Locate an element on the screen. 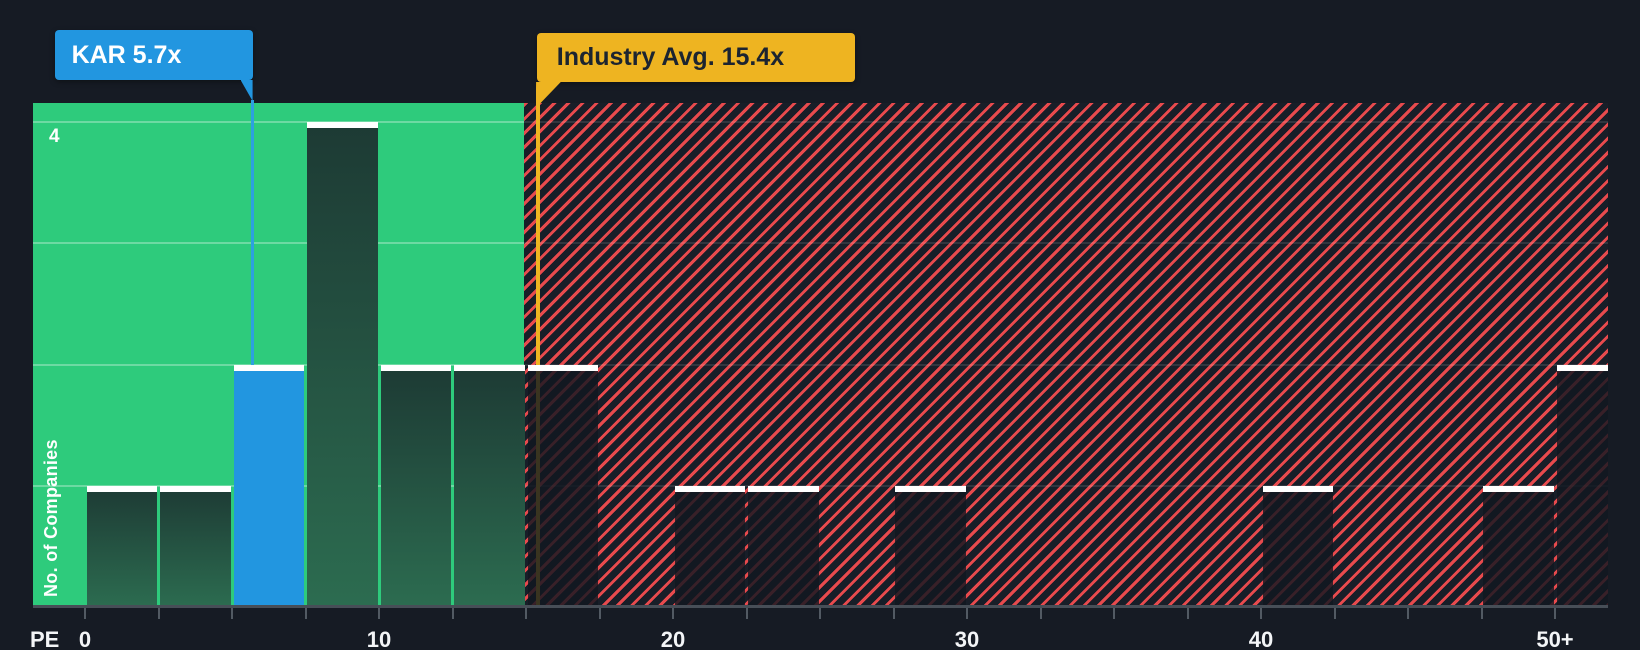 This screenshot has width=1640, height=650. y-axis-title: No. of Companies is located at coordinates (51, 518).